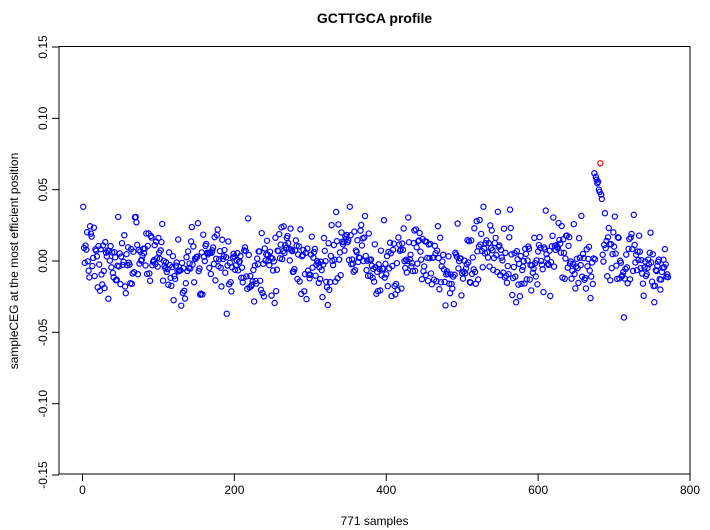 Image resolution: width=710 pixels, height=530 pixels. Describe the element at coordinates (690, 490) in the screenshot. I see `x-tick-label: 800` at that location.